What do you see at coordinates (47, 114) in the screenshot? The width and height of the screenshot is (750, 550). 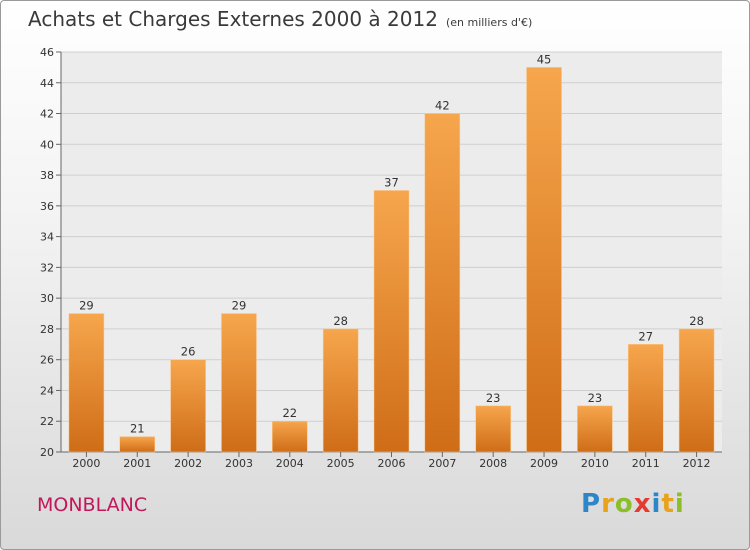 I see `y-tick-label: 42` at bounding box center [47, 114].